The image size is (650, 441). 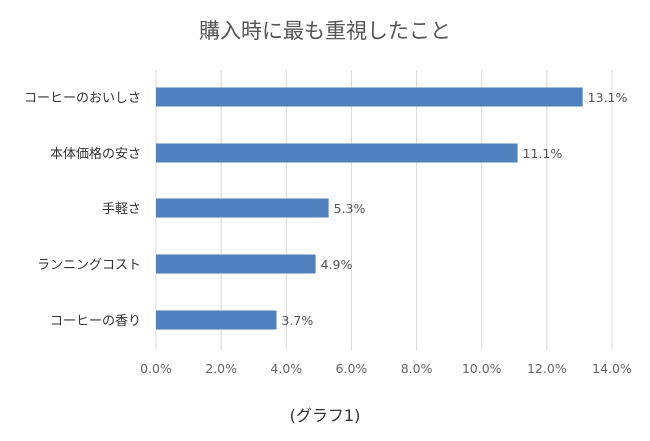 I want to click on category-label-1: 本体価格の安さ, so click(x=95, y=154).